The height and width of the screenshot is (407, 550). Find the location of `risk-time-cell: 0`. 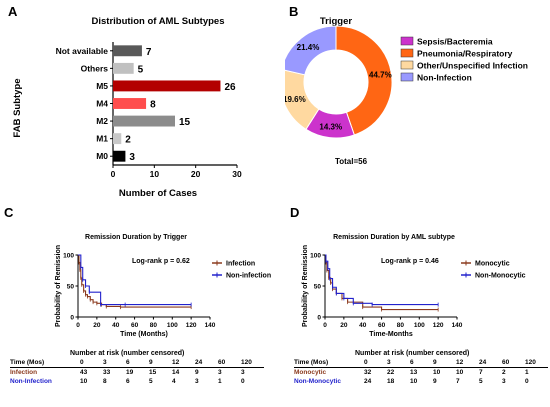

risk-time-cell: 0 is located at coordinates (375, 363).